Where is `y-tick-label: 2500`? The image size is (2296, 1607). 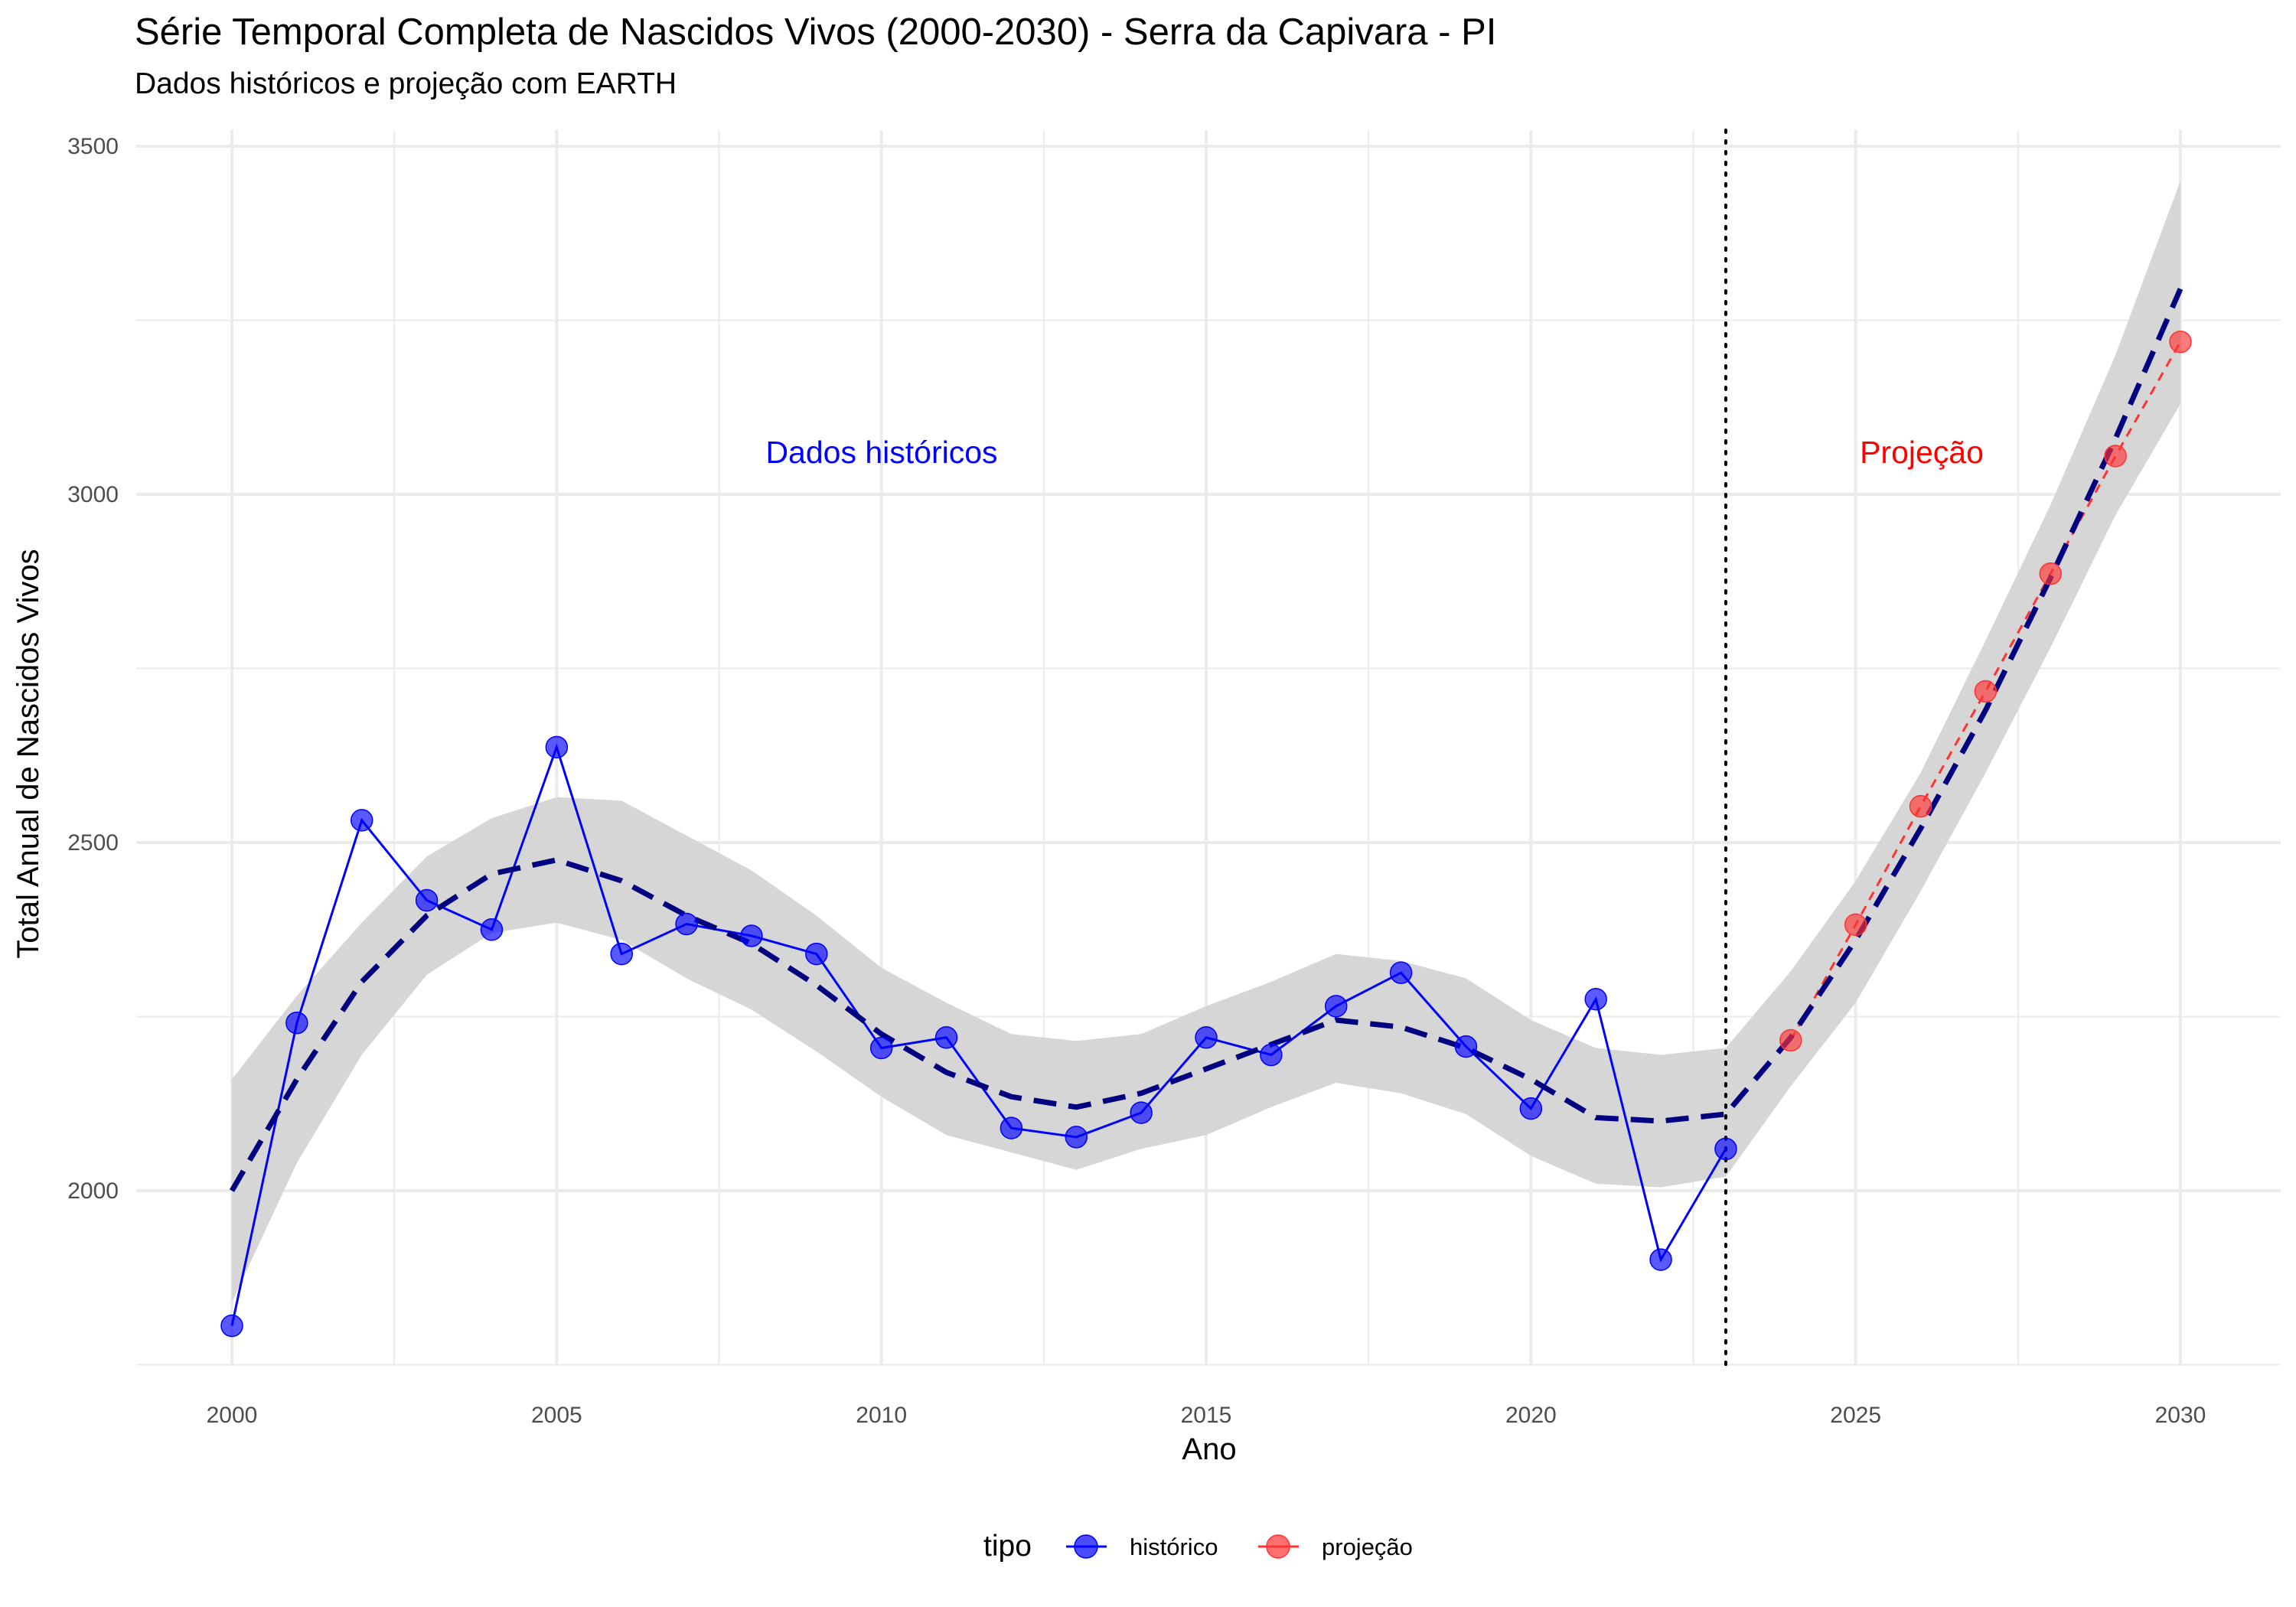 y-tick-label: 2500 is located at coordinates (93, 843).